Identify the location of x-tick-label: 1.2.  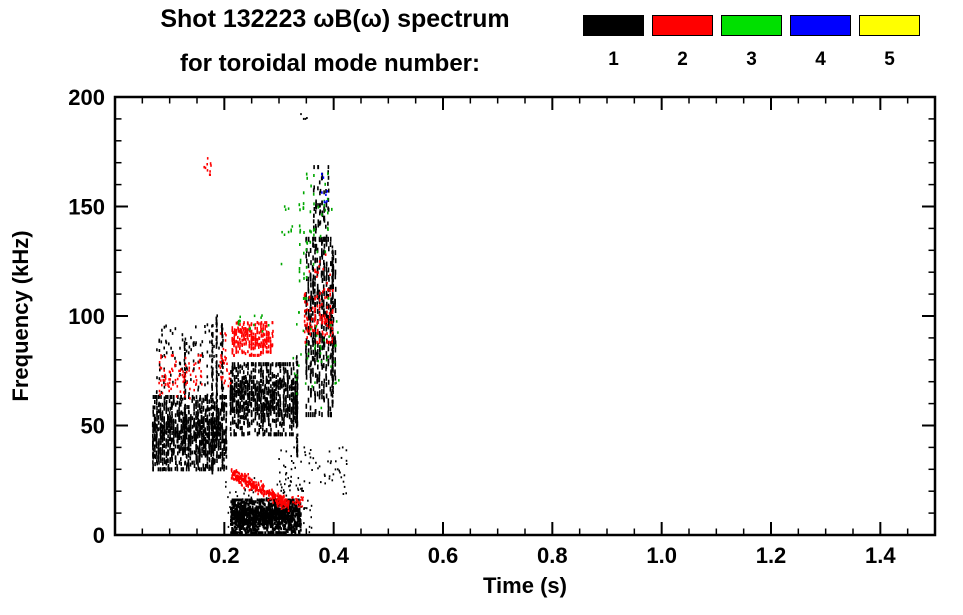
(771, 555).